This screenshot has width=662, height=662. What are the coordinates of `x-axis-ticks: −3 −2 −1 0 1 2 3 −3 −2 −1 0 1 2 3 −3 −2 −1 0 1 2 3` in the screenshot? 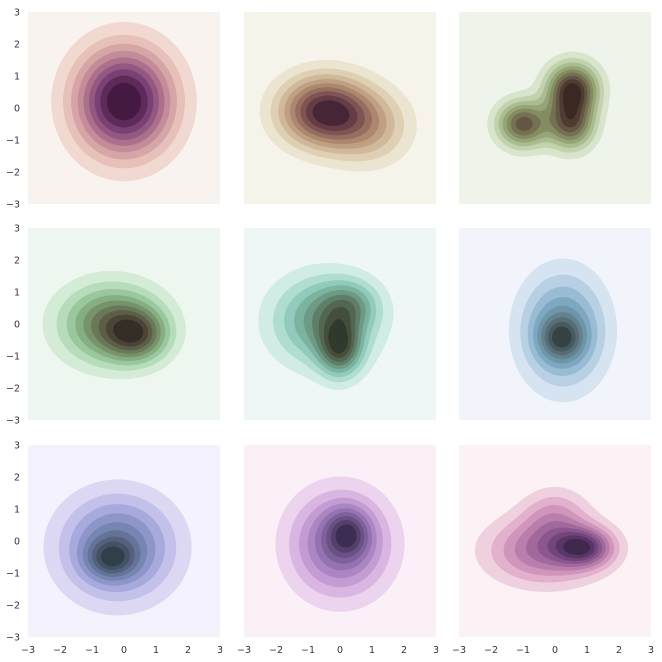 It's located at (337, 650).